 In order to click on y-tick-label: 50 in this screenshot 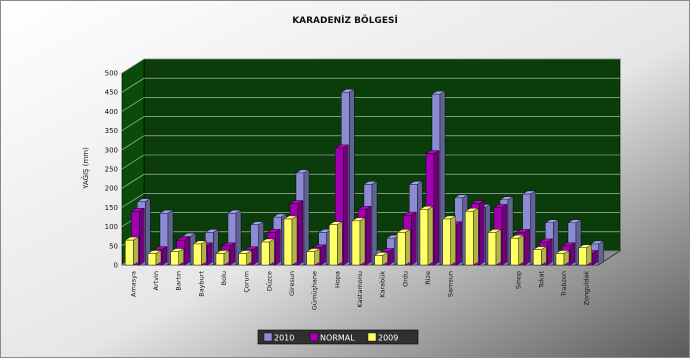, I will do `click(113, 246)`.